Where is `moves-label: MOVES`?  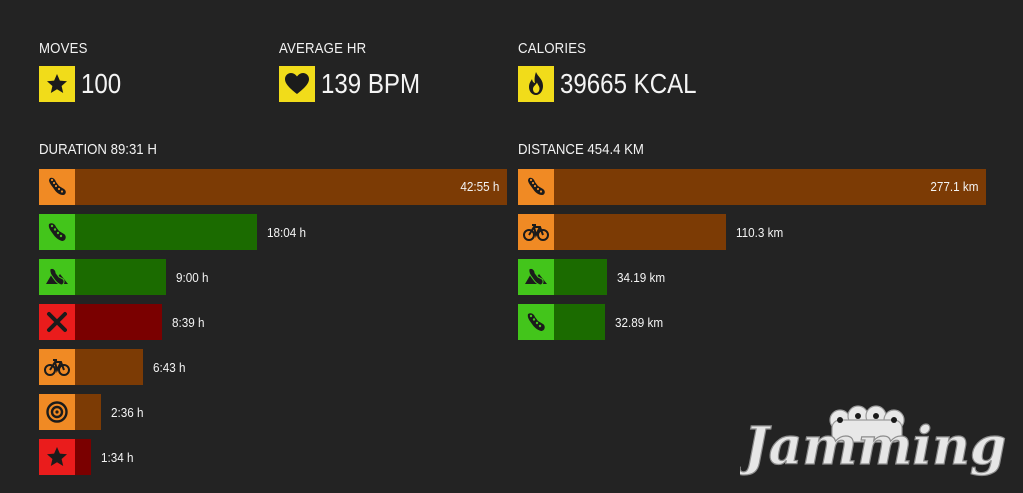
moves-label: MOVES is located at coordinates (63, 48).